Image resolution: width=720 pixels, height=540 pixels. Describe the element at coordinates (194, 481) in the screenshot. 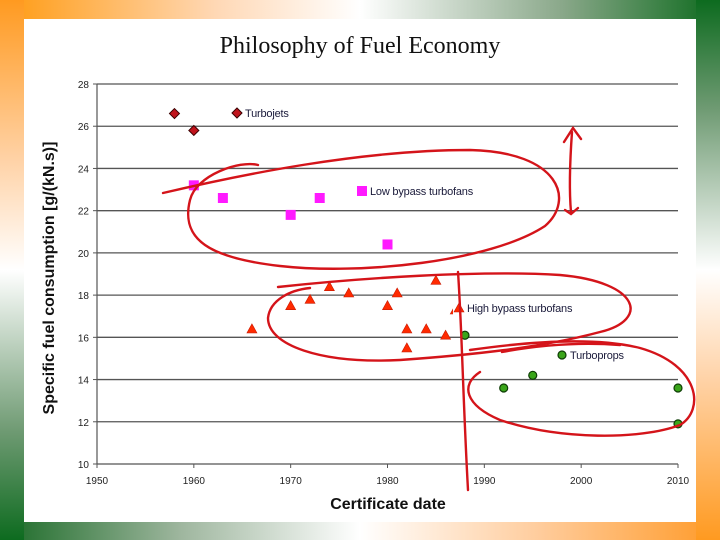

I see `x-tick-label: 1960` at that location.